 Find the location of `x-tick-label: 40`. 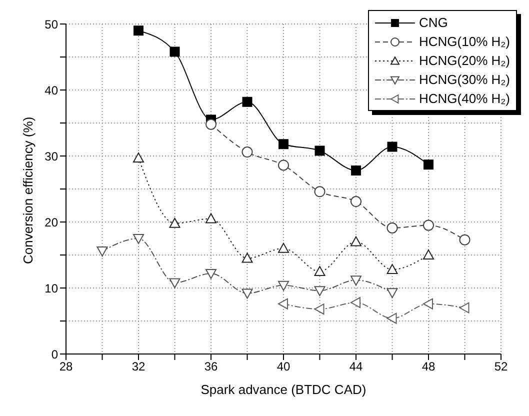

x-tick-label: 40 is located at coordinates (283, 367).